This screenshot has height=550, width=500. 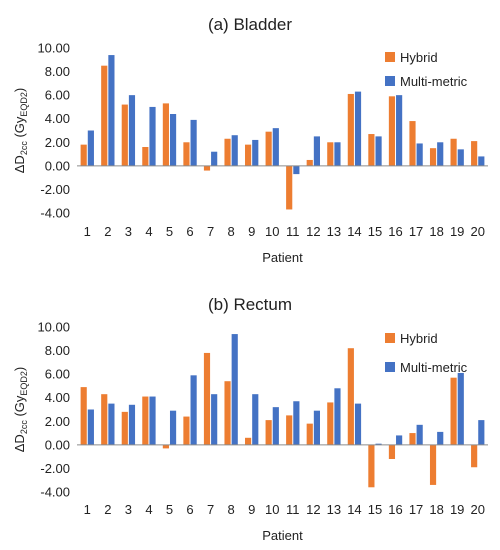 I want to click on x-tick-label: 7, so click(x=210, y=231).